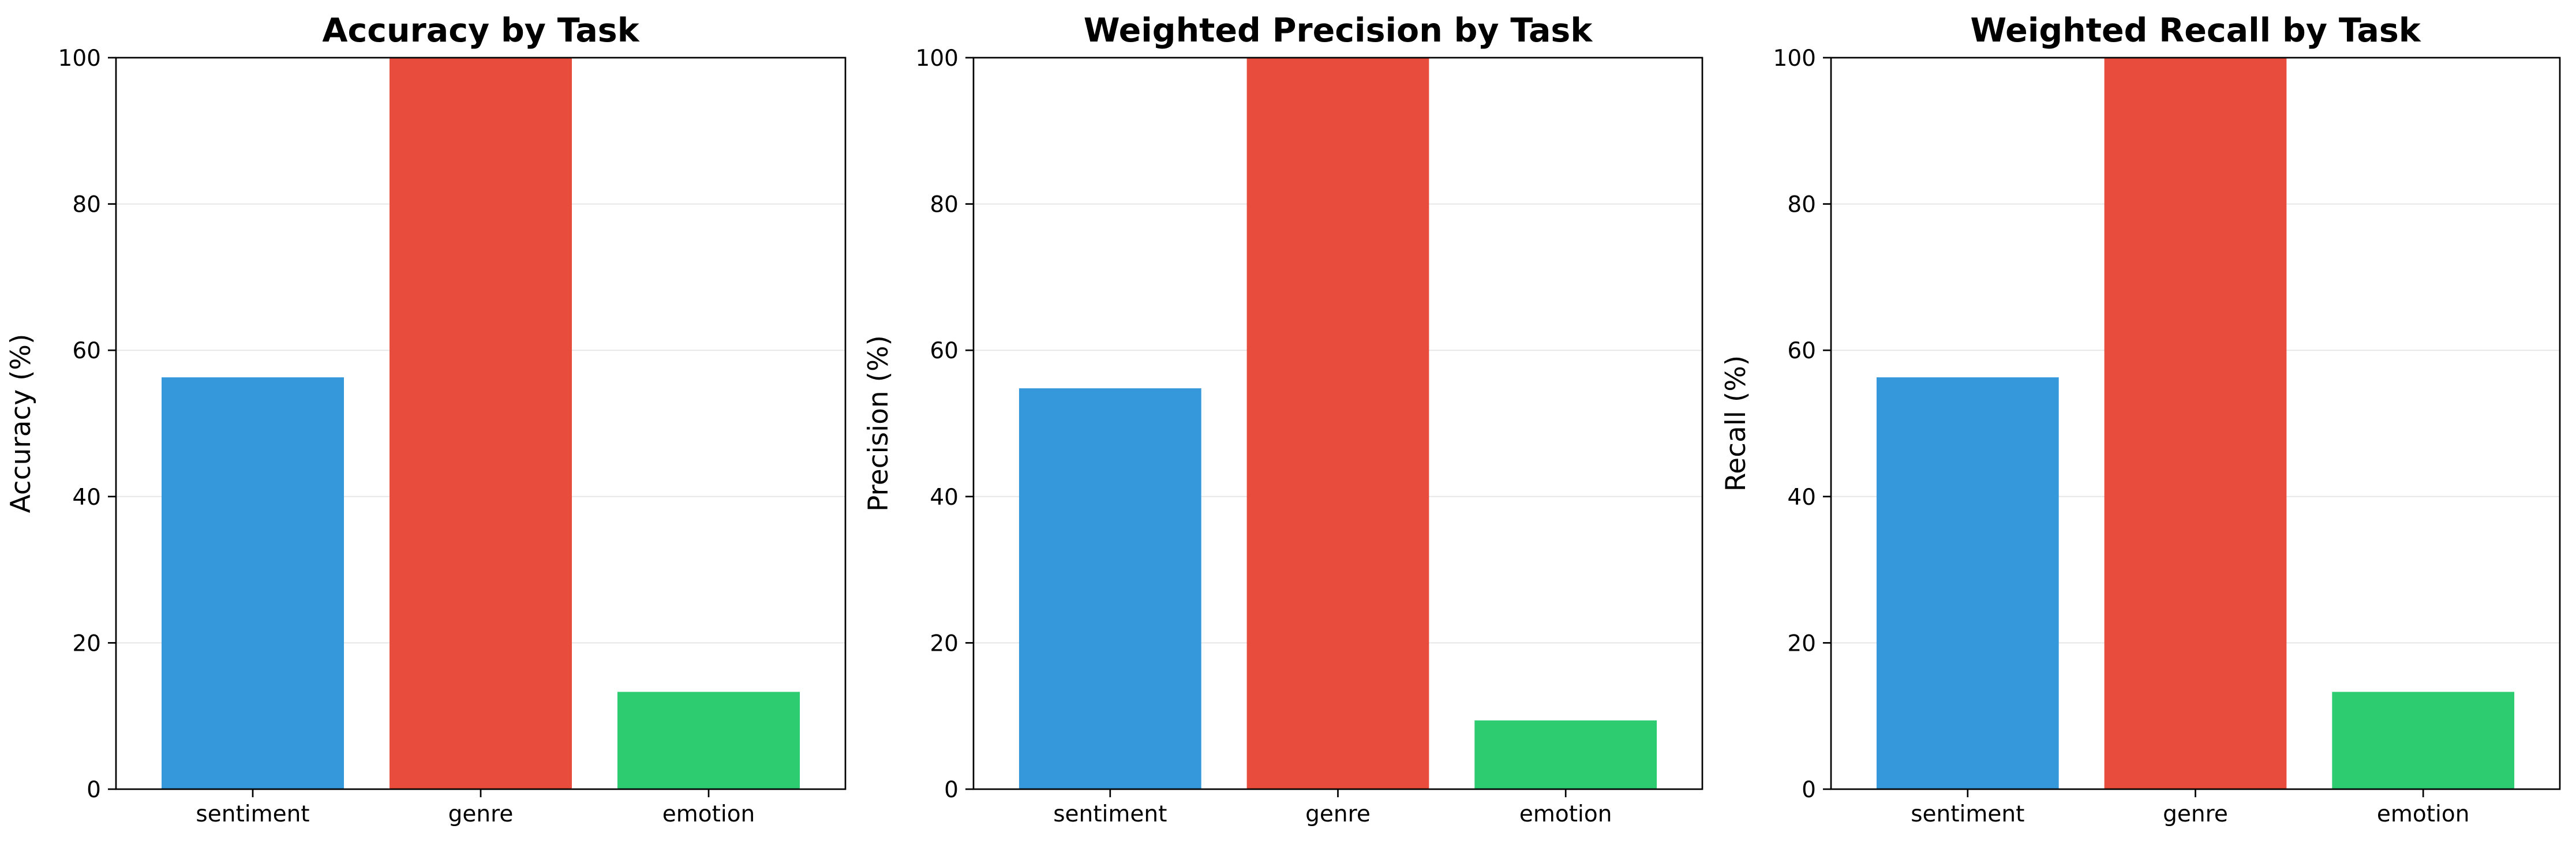  What do you see at coordinates (2195, 31) in the screenshot?
I see `chart-title: Weighted Recall by Task` at bounding box center [2195, 31].